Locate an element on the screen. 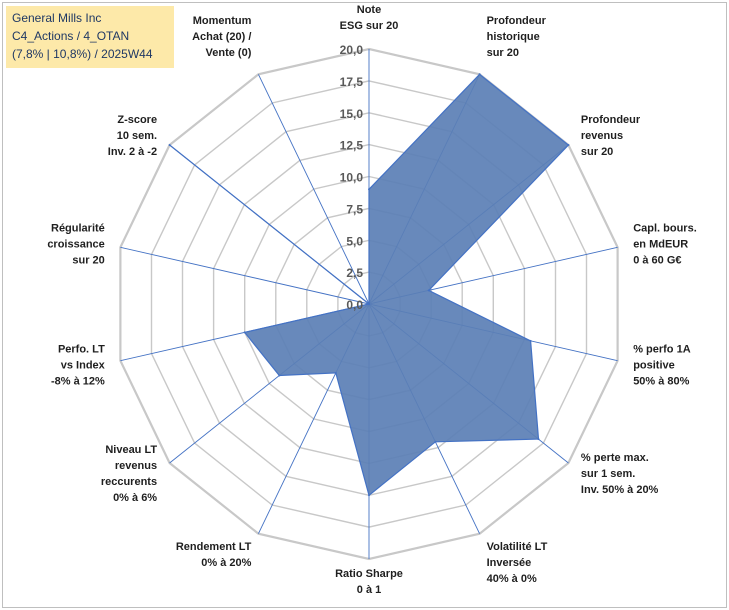 This screenshot has height=610, width=729. axis-label: Niveau LT revenus reccurents 0% à 6% is located at coordinates (129, 474).